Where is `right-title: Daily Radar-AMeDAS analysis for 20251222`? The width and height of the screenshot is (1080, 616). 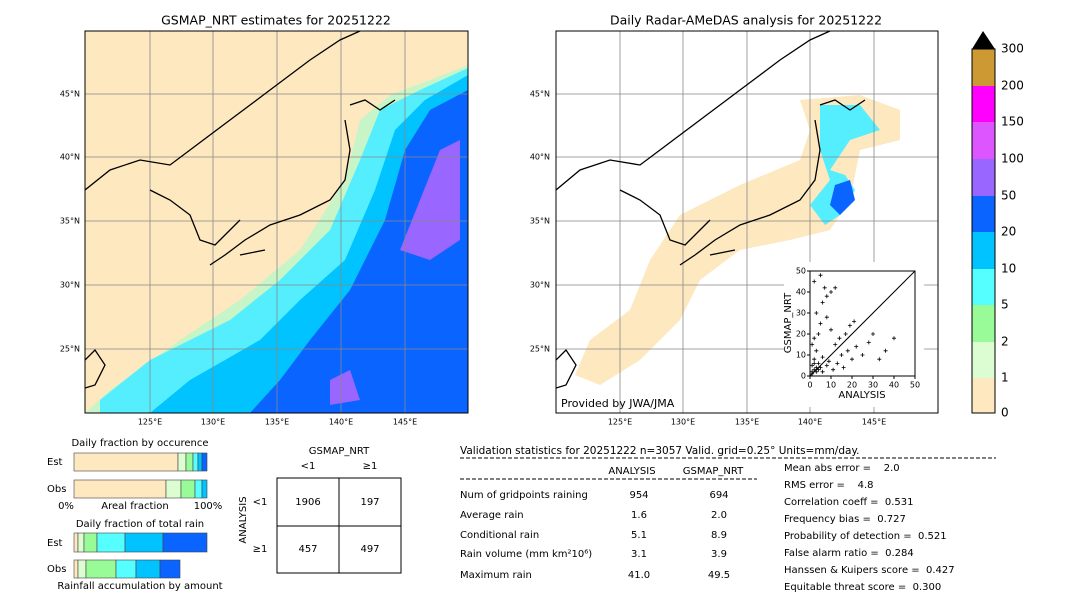
right-title: Daily Radar-AMeDAS analysis for 20251222 is located at coordinates (746, 20).